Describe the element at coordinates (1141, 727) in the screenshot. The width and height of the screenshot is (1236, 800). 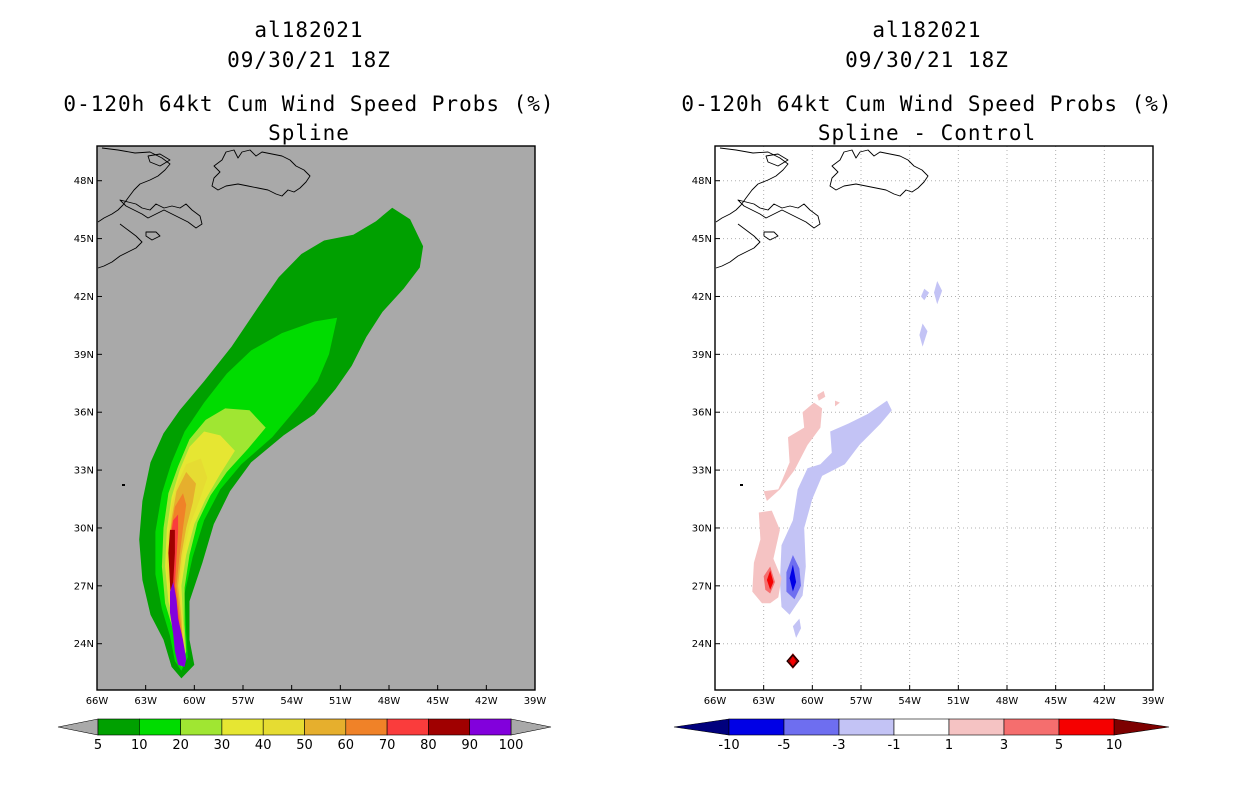
I see `colorbar-over-triangle` at that location.